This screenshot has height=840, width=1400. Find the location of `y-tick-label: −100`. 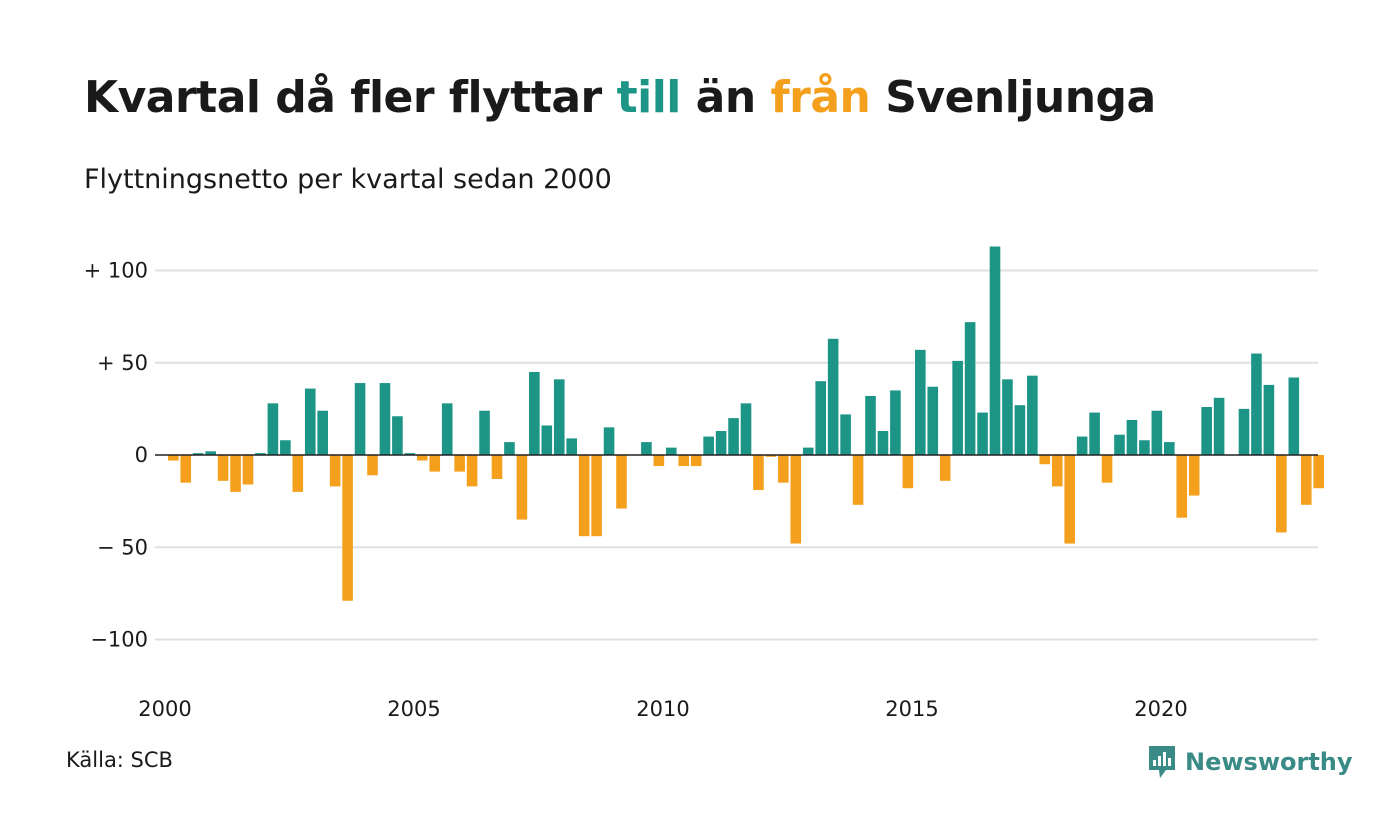

y-tick-label: −100 is located at coordinates (119, 640).